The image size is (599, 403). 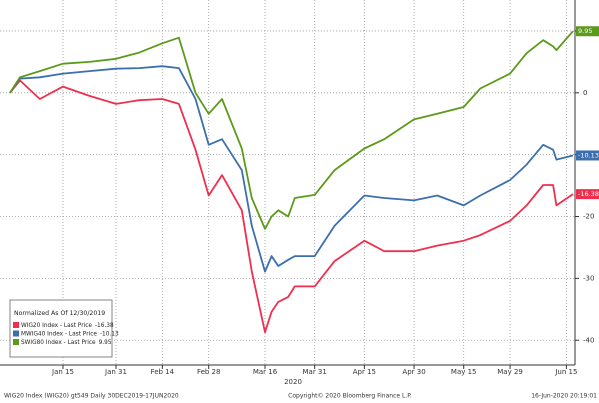 I want to click on legend-label: SWIG80 Index - Last Price, so click(x=58, y=343).